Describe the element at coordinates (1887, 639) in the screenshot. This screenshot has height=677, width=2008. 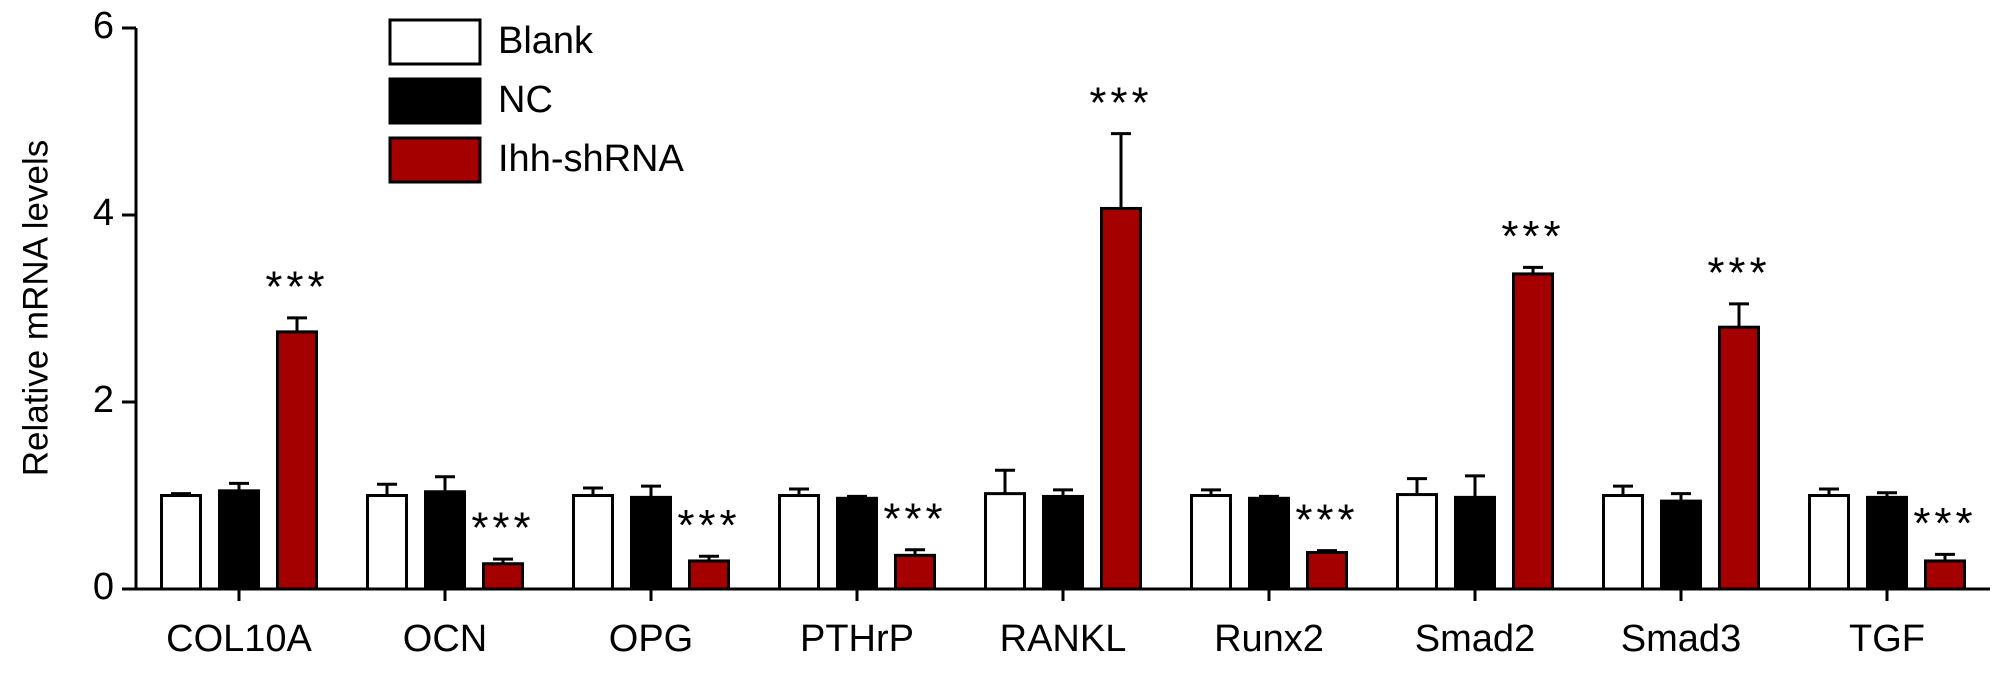
I see `x-tick-label: TGF` at that location.